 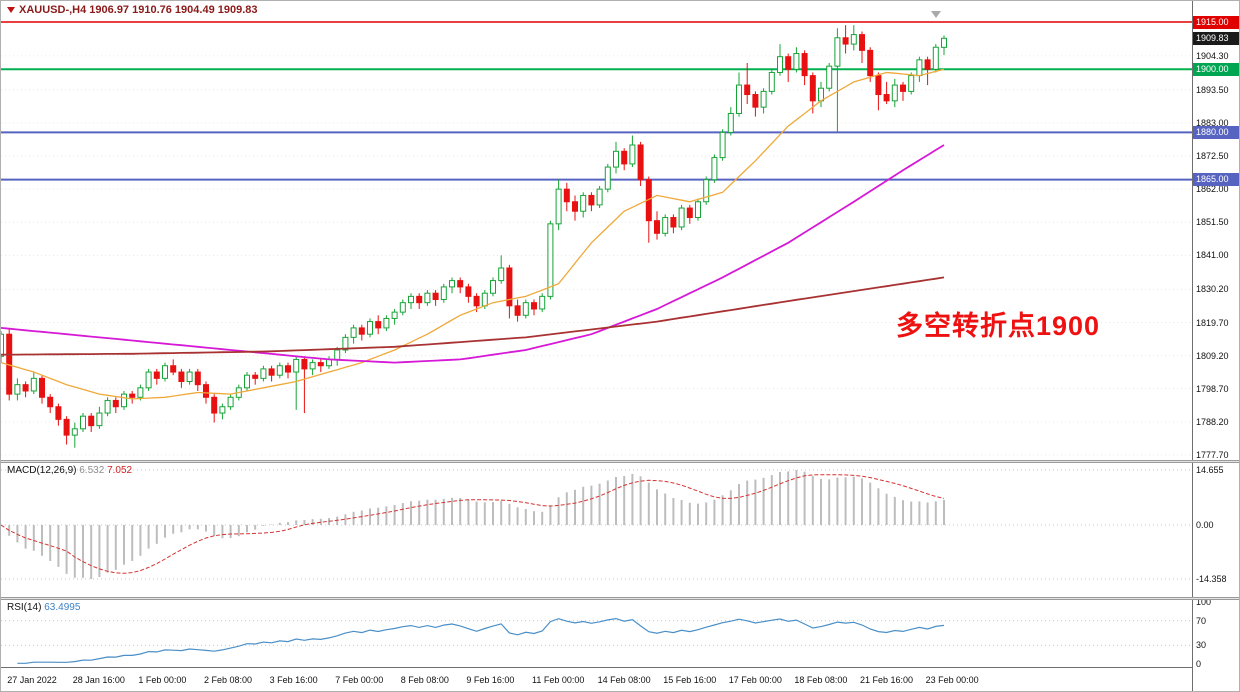 What do you see at coordinates (1210, 470) in the screenshot?
I see `macd-scale-label: 14.655` at bounding box center [1210, 470].